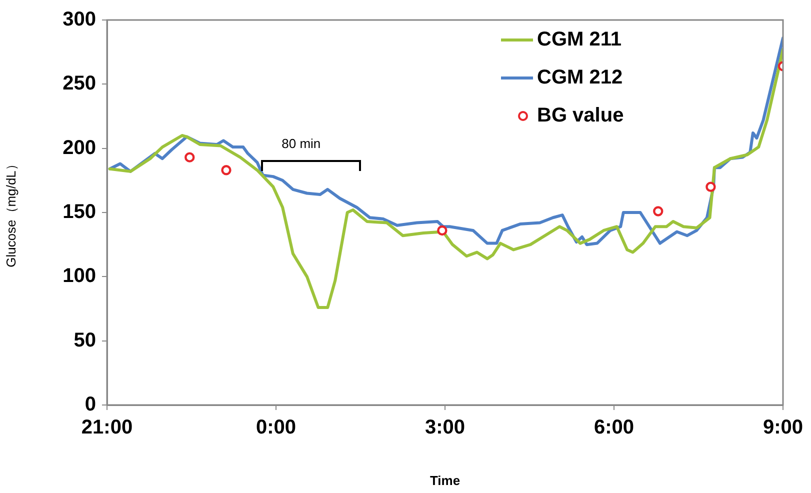  Describe the element at coordinates (79, 212) in the screenshot. I see `y-tick-label: 150` at that location.